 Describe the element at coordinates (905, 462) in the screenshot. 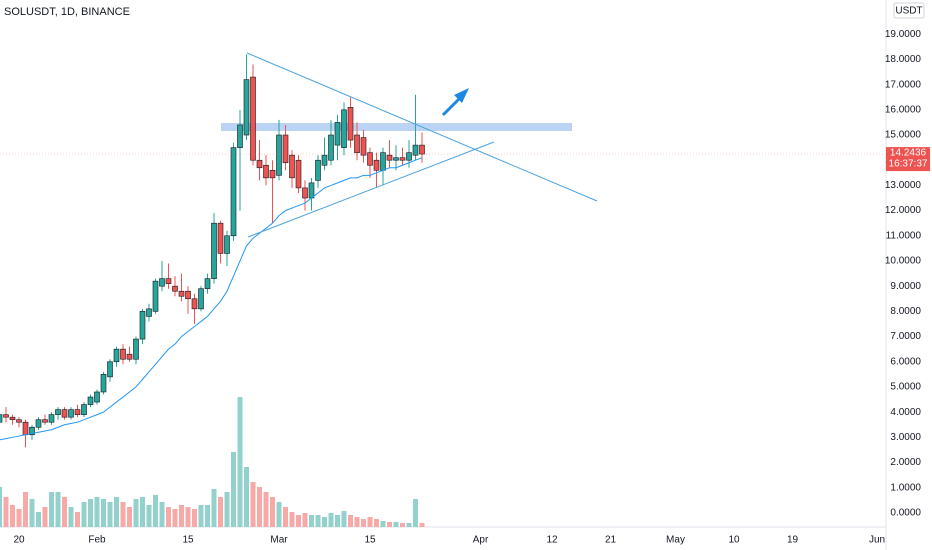

I see `y-tick-label: 2.0000` at that location.